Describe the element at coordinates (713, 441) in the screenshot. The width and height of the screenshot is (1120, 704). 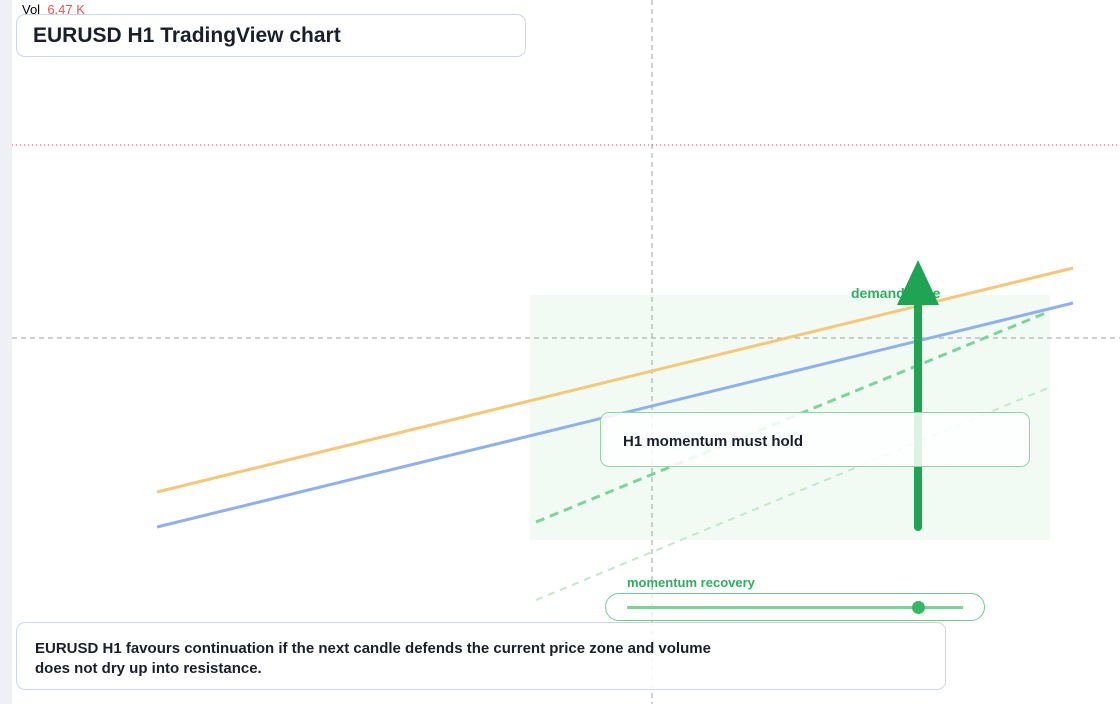
I see `callout-text: H1 momentum must hold` at that location.